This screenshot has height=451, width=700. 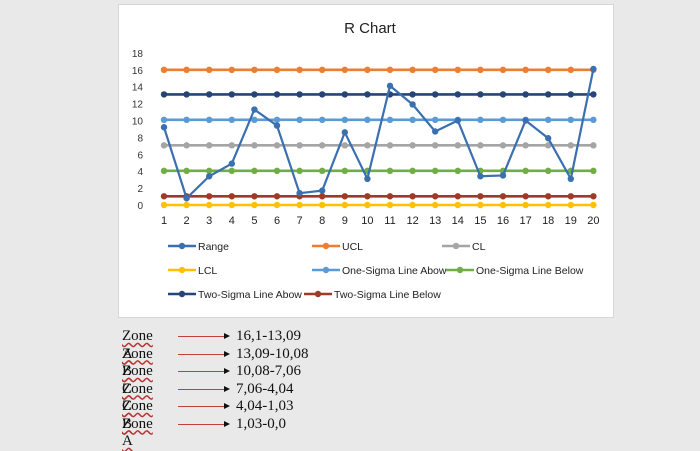 What do you see at coordinates (378, 196) in the screenshot?
I see `series-two-sigma-line-below` at bounding box center [378, 196].